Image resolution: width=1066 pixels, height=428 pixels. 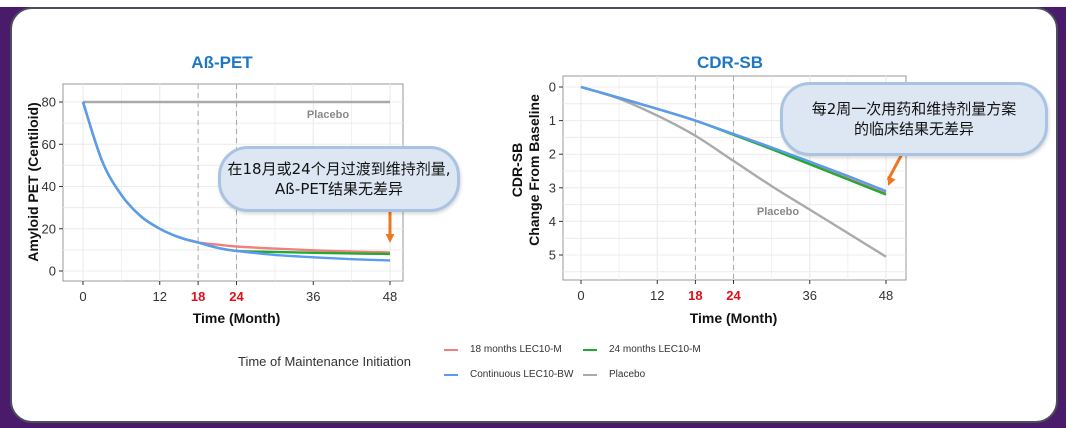 I want to click on y-tick-label: 60, so click(x=49, y=144).